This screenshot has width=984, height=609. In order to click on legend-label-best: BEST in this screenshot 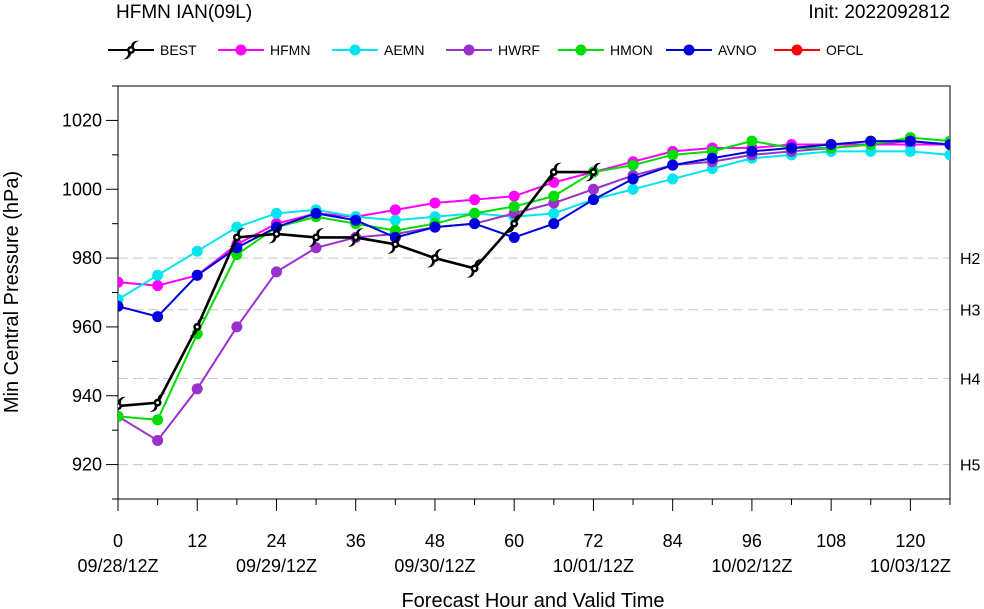, I will do `click(178, 50)`.